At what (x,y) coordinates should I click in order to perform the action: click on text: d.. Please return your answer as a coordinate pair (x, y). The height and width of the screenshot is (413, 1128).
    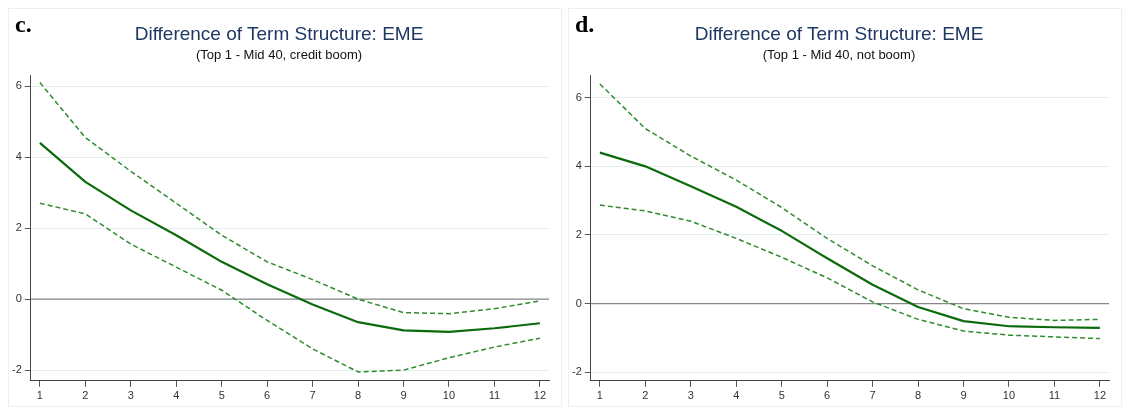
    Looking at the image, I should click on (585, 24).